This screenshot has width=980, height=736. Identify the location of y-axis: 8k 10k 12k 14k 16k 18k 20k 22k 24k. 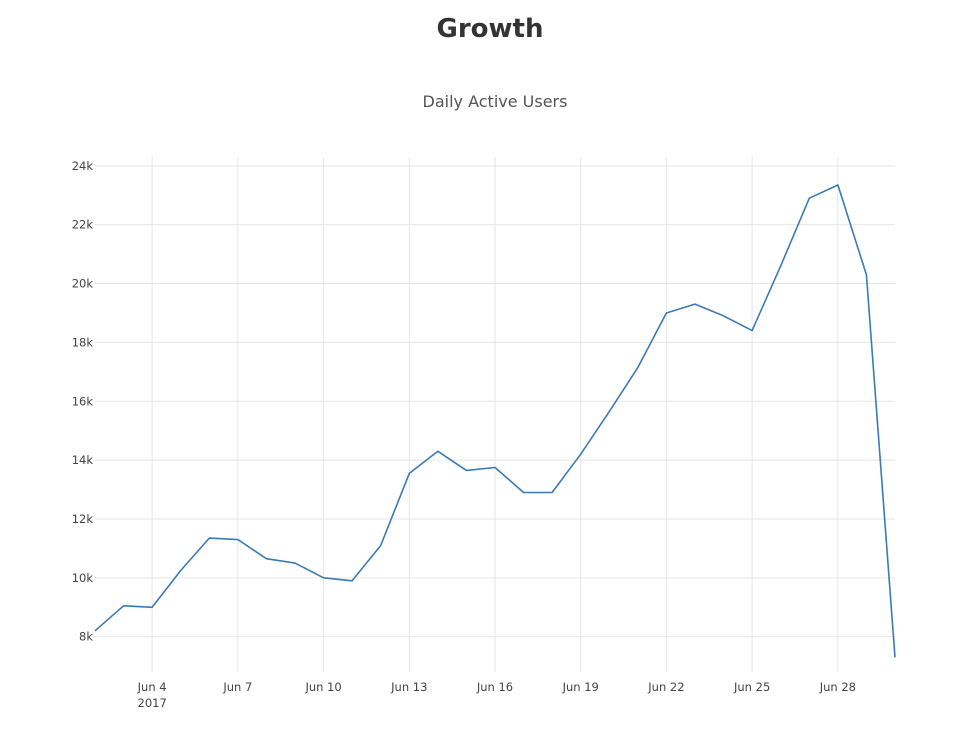
(83, 401).